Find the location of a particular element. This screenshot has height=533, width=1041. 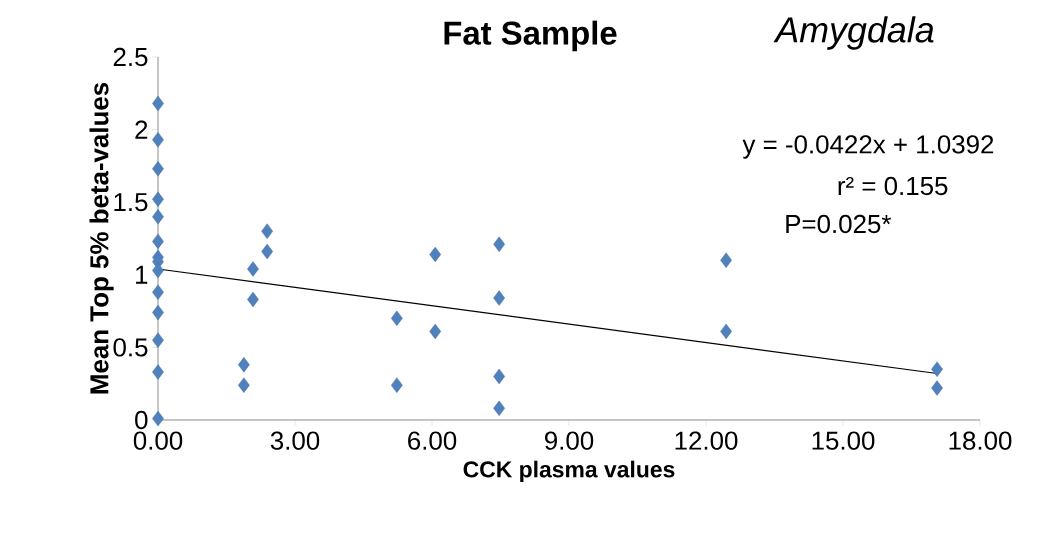

x-tick-label: 6.00 is located at coordinates (432, 440).